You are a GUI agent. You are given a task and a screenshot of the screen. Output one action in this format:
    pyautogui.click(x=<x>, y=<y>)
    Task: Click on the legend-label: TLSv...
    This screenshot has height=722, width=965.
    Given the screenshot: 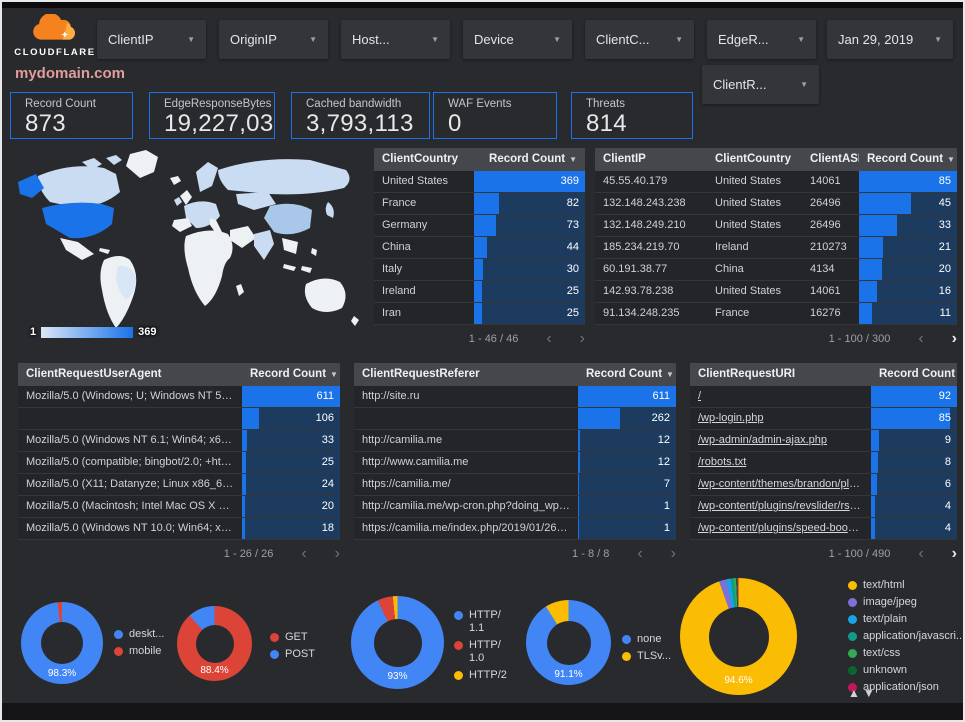 What is the action you would take?
    pyautogui.click(x=654, y=656)
    